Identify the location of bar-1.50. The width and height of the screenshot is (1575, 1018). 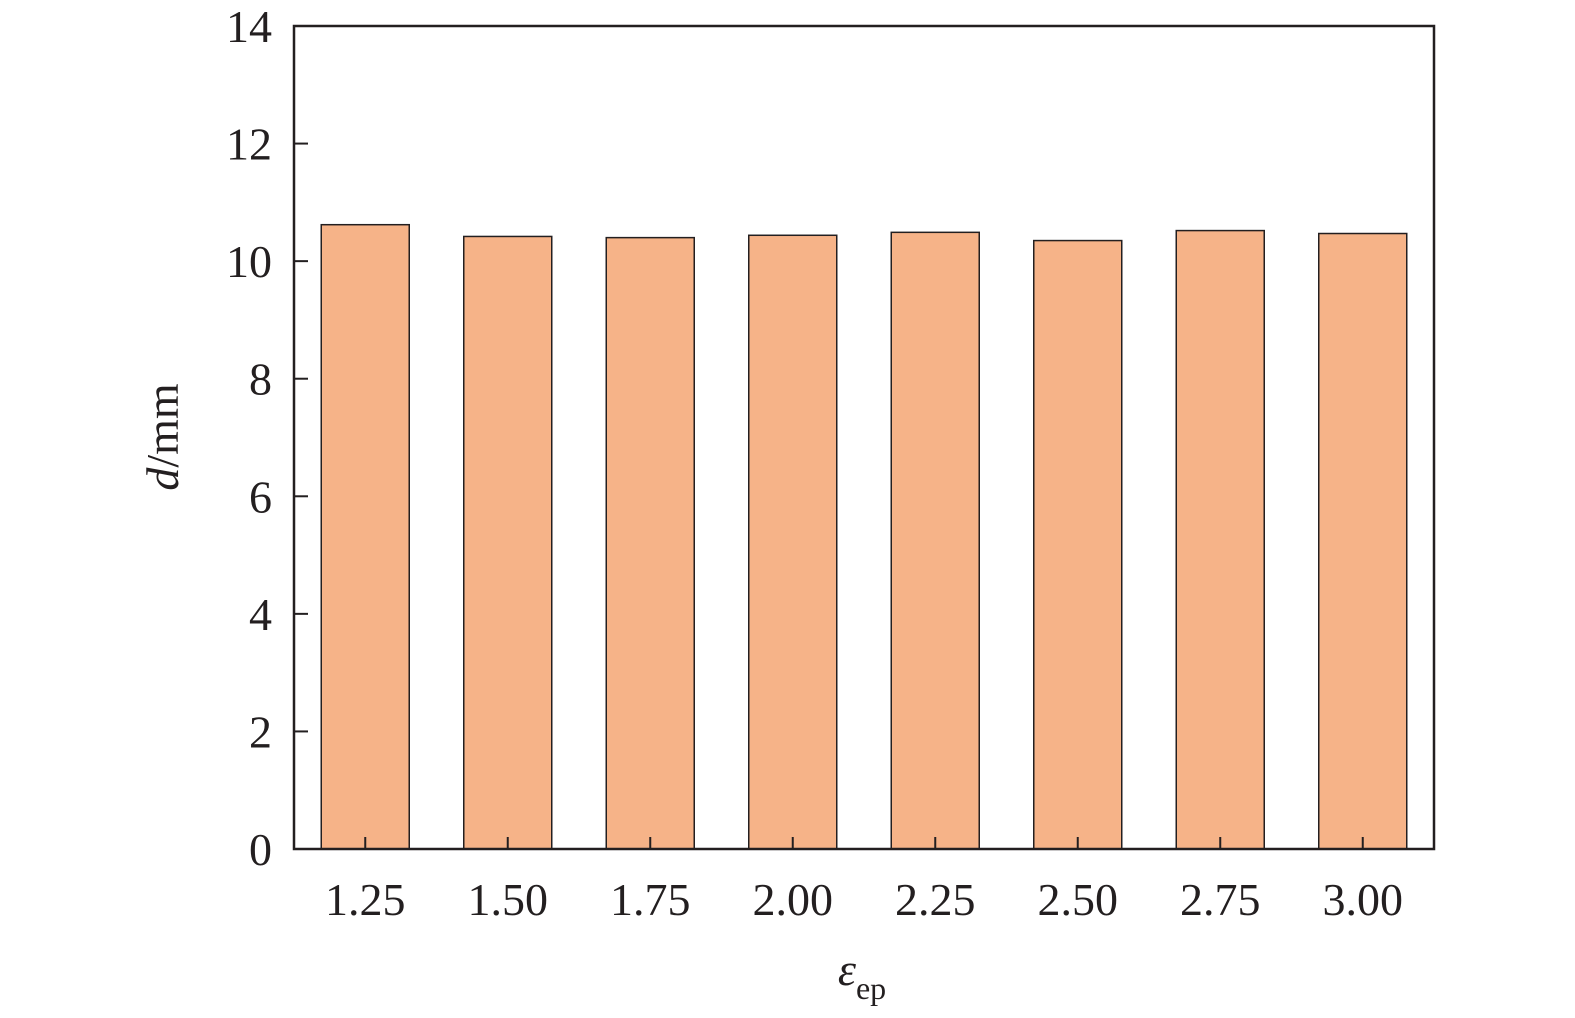
(508, 542).